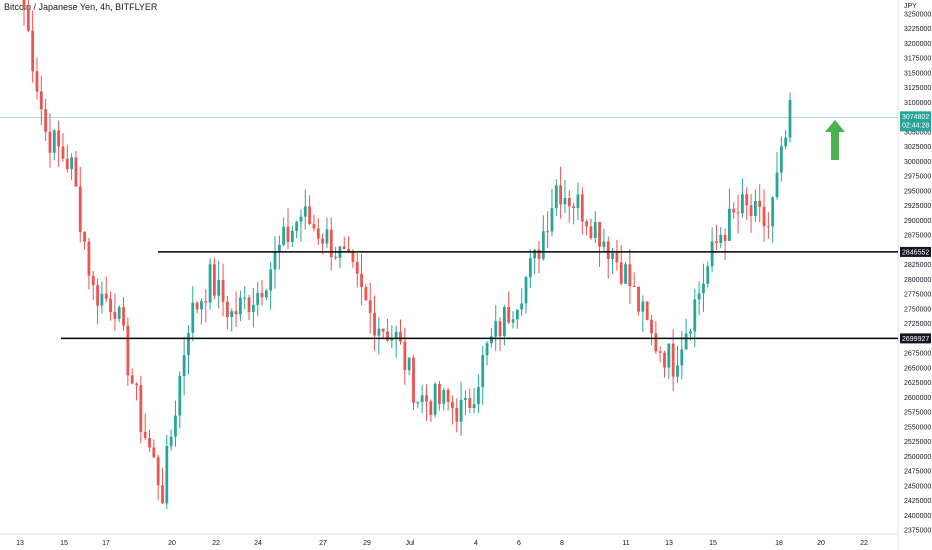  Describe the element at coordinates (915, 125) in the screenshot. I see `candle-countdown-label: 02:44:28` at that location.